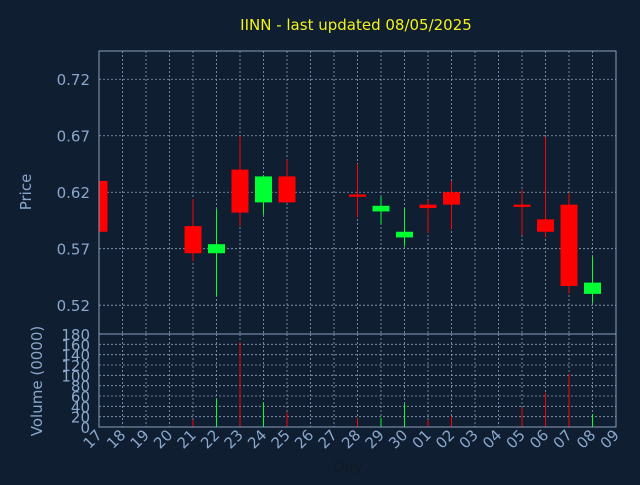  I want to click on day-axis-label: Day, so click(348, 467).